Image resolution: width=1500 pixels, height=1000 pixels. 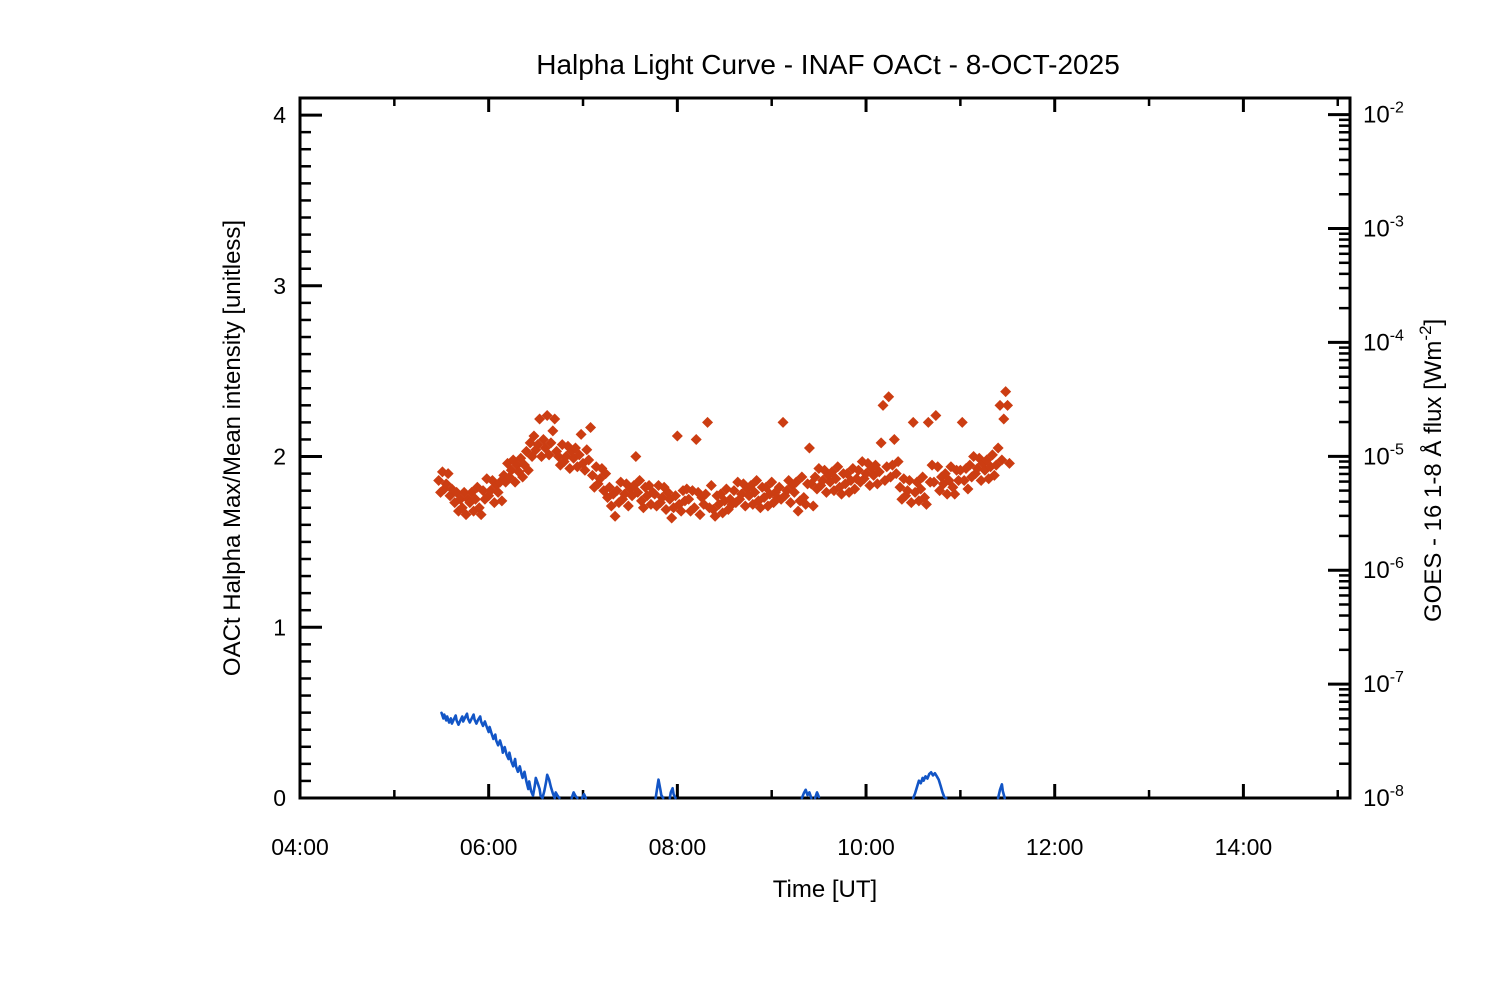 I want to click on y-right-tick-label: 10⁻⁷, so click(x=1383, y=683).